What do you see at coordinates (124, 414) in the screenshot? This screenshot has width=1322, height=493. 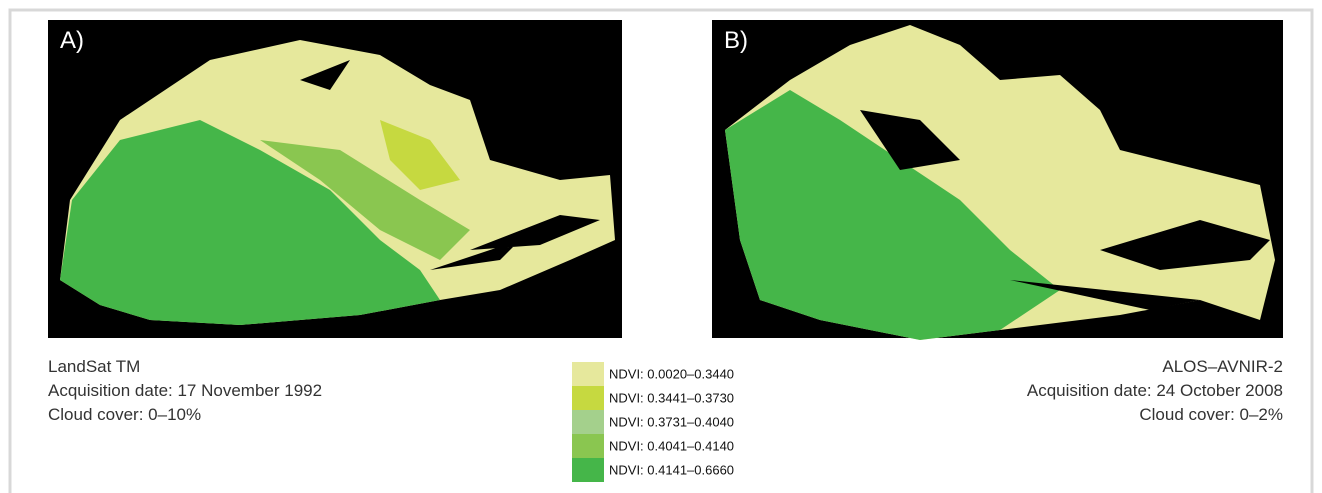 I see `caption-line: Cloud cover: 0–10%` at bounding box center [124, 414].